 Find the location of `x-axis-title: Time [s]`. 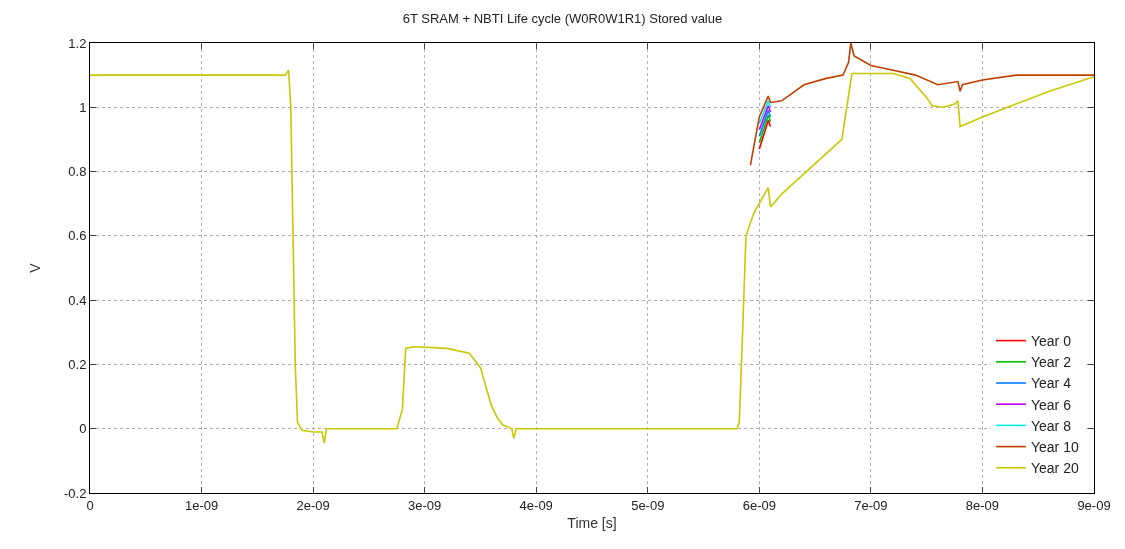

x-axis-title: Time [s] is located at coordinates (592, 522).